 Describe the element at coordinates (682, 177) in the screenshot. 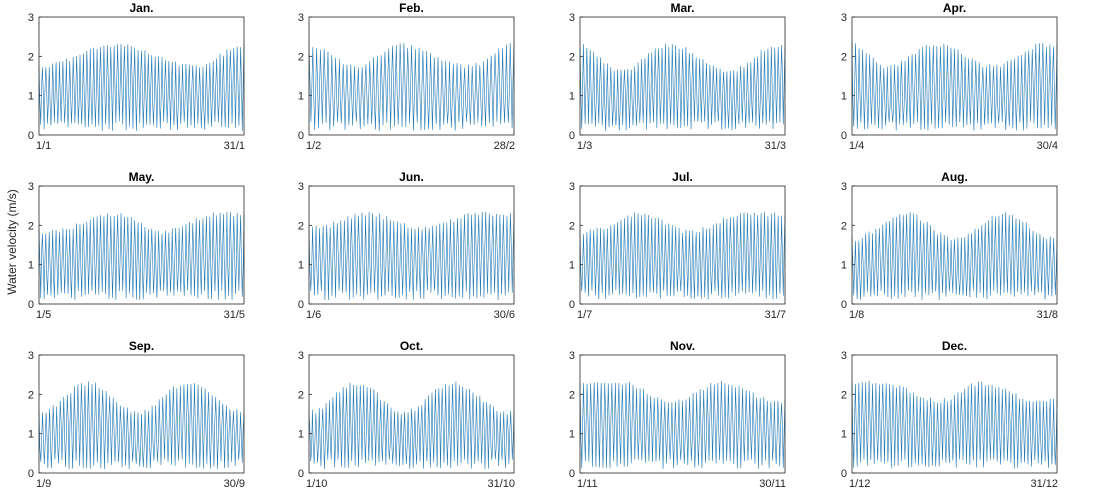

I see `subplot-title: Jul.` at that location.